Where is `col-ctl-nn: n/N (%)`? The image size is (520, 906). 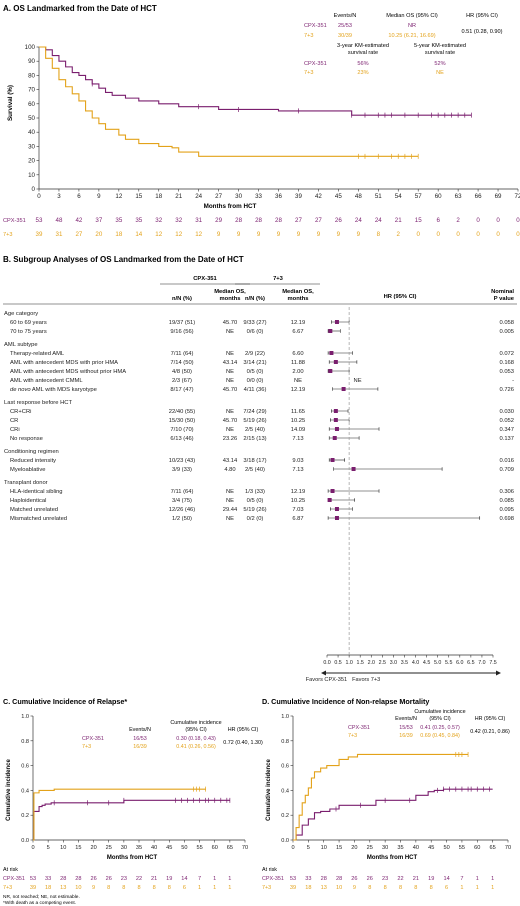 col-ctl-nn: n/N (%) is located at coordinates (255, 299).